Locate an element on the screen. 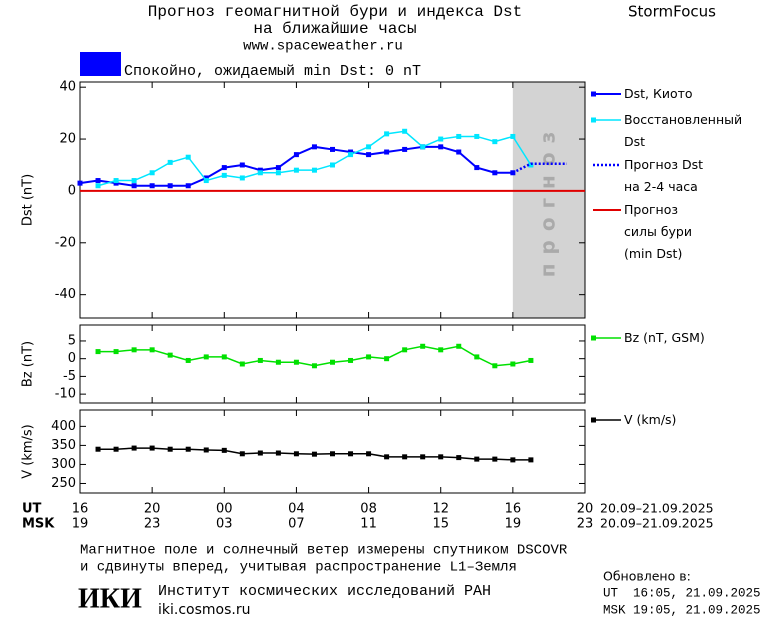  x-tick-label: 11 is located at coordinates (368, 524).